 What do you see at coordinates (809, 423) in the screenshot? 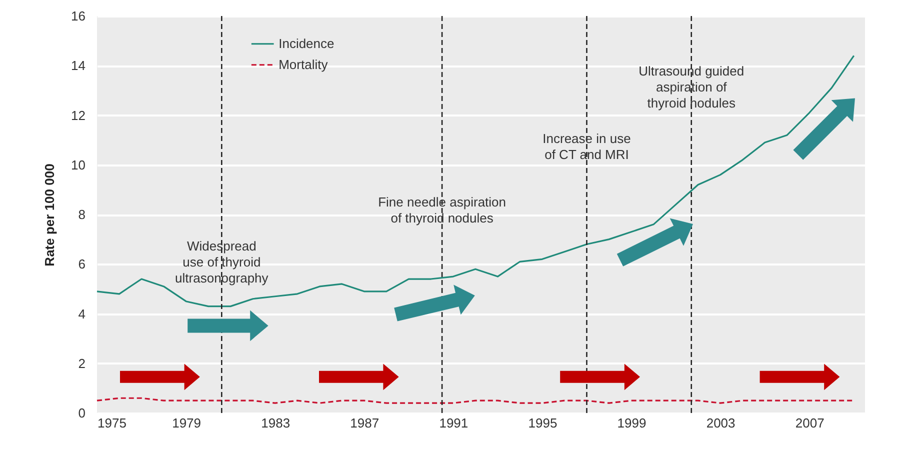
I see `x-tick-label: 2007` at bounding box center [809, 423].